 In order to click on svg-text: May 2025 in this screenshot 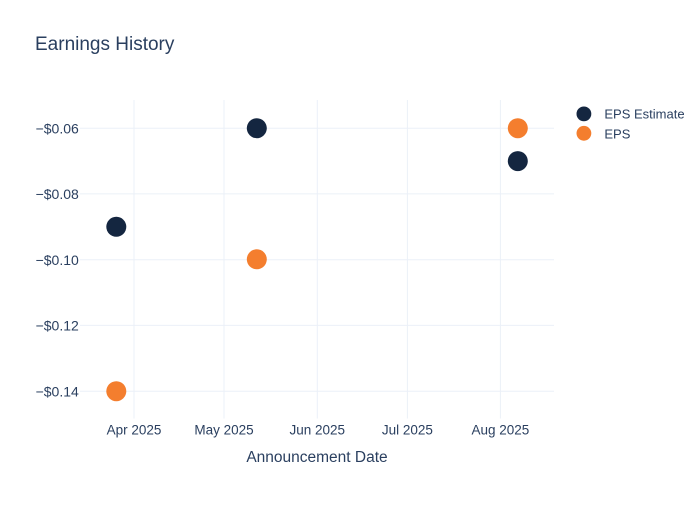, I will do `click(223, 430)`.